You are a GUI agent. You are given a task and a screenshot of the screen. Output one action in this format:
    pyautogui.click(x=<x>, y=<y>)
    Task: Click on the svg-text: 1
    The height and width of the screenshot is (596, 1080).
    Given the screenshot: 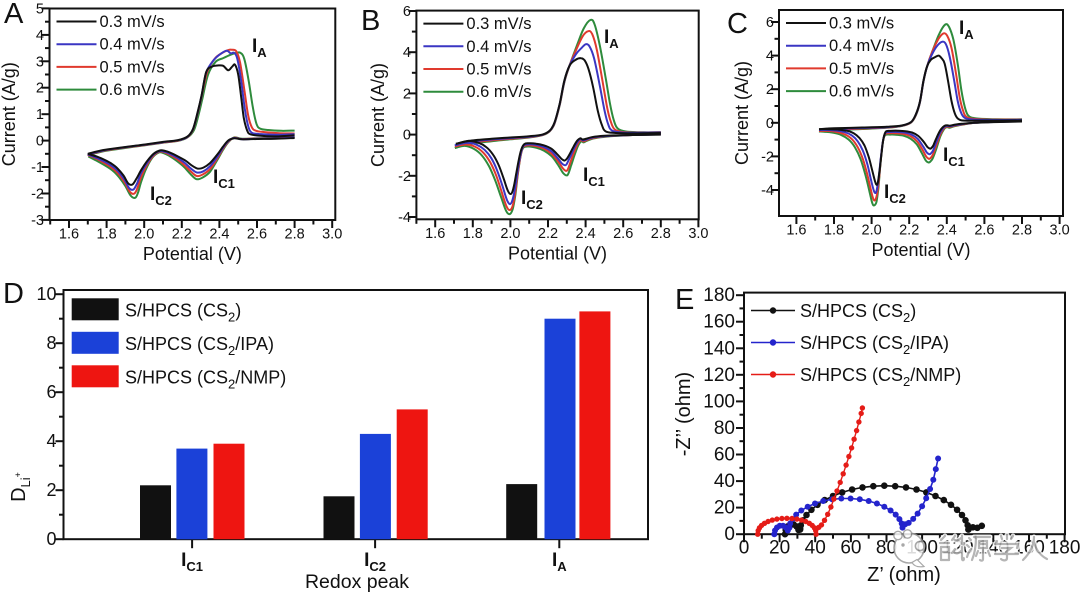 What is the action you would take?
    pyautogui.click(x=40, y=115)
    